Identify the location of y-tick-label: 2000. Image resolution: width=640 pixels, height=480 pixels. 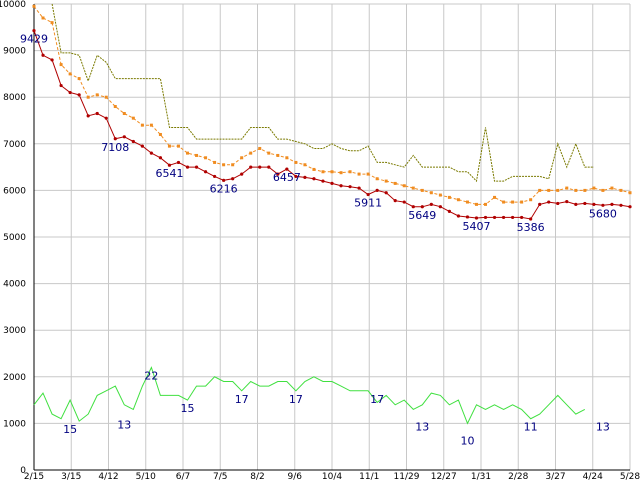
(14, 378).